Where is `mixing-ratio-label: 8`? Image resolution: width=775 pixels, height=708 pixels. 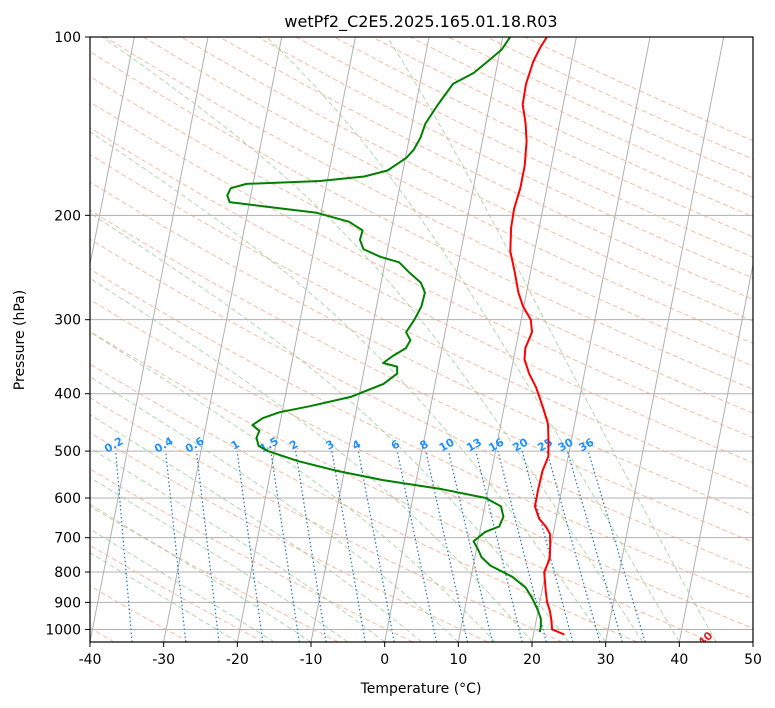
mixing-ratio-label: 8 is located at coordinates (423, 445).